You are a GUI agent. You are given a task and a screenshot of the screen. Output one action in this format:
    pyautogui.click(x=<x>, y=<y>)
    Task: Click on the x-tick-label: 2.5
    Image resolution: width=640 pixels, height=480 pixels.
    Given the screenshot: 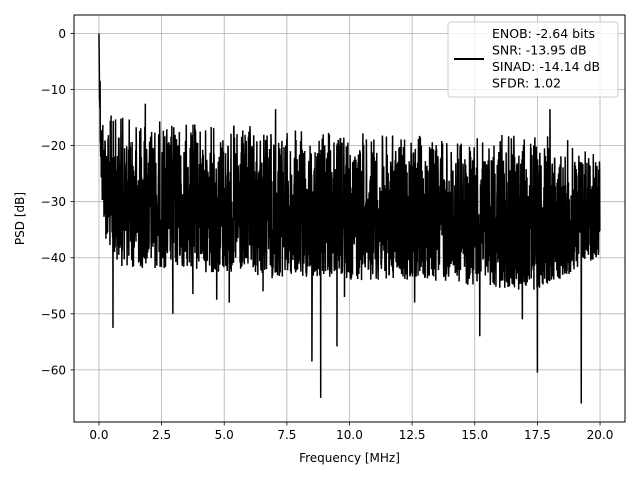 What is the action you would take?
    pyautogui.click(x=161, y=435)
    